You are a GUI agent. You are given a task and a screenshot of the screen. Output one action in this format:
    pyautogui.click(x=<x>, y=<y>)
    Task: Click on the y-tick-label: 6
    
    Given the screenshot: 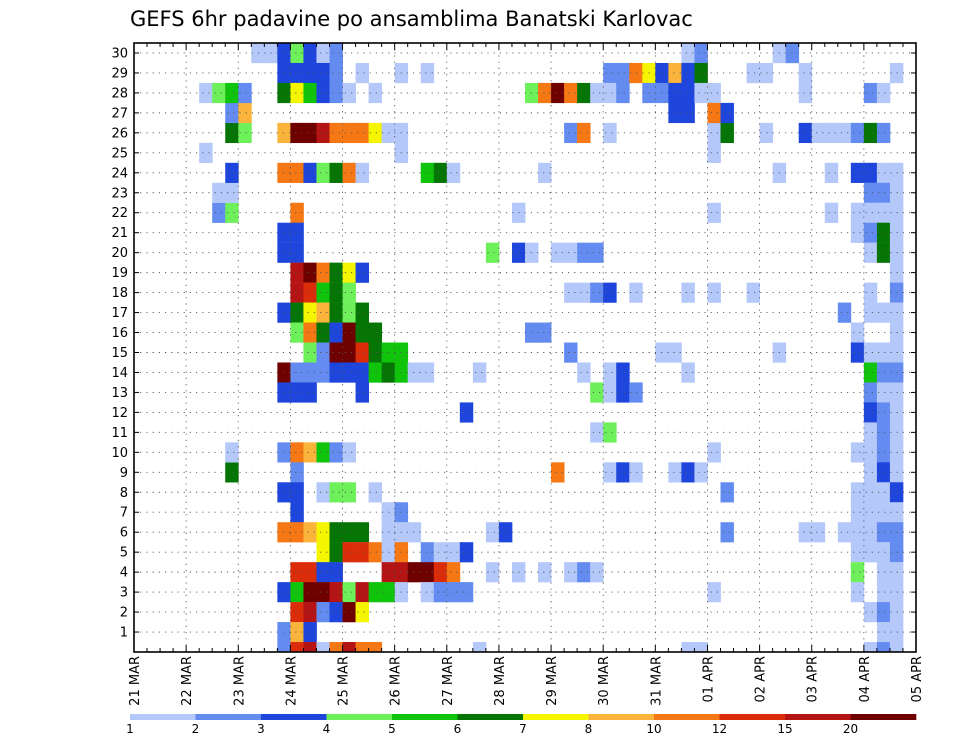 What is the action you would take?
    pyautogui.click(x=124, y=533)
    